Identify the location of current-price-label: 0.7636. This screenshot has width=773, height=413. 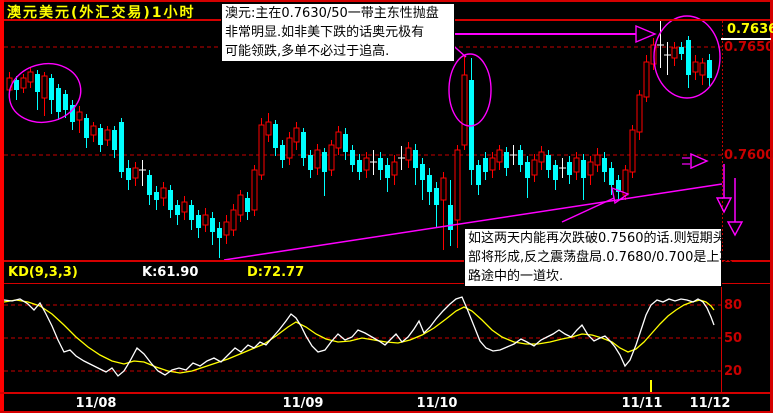
(750, 29).